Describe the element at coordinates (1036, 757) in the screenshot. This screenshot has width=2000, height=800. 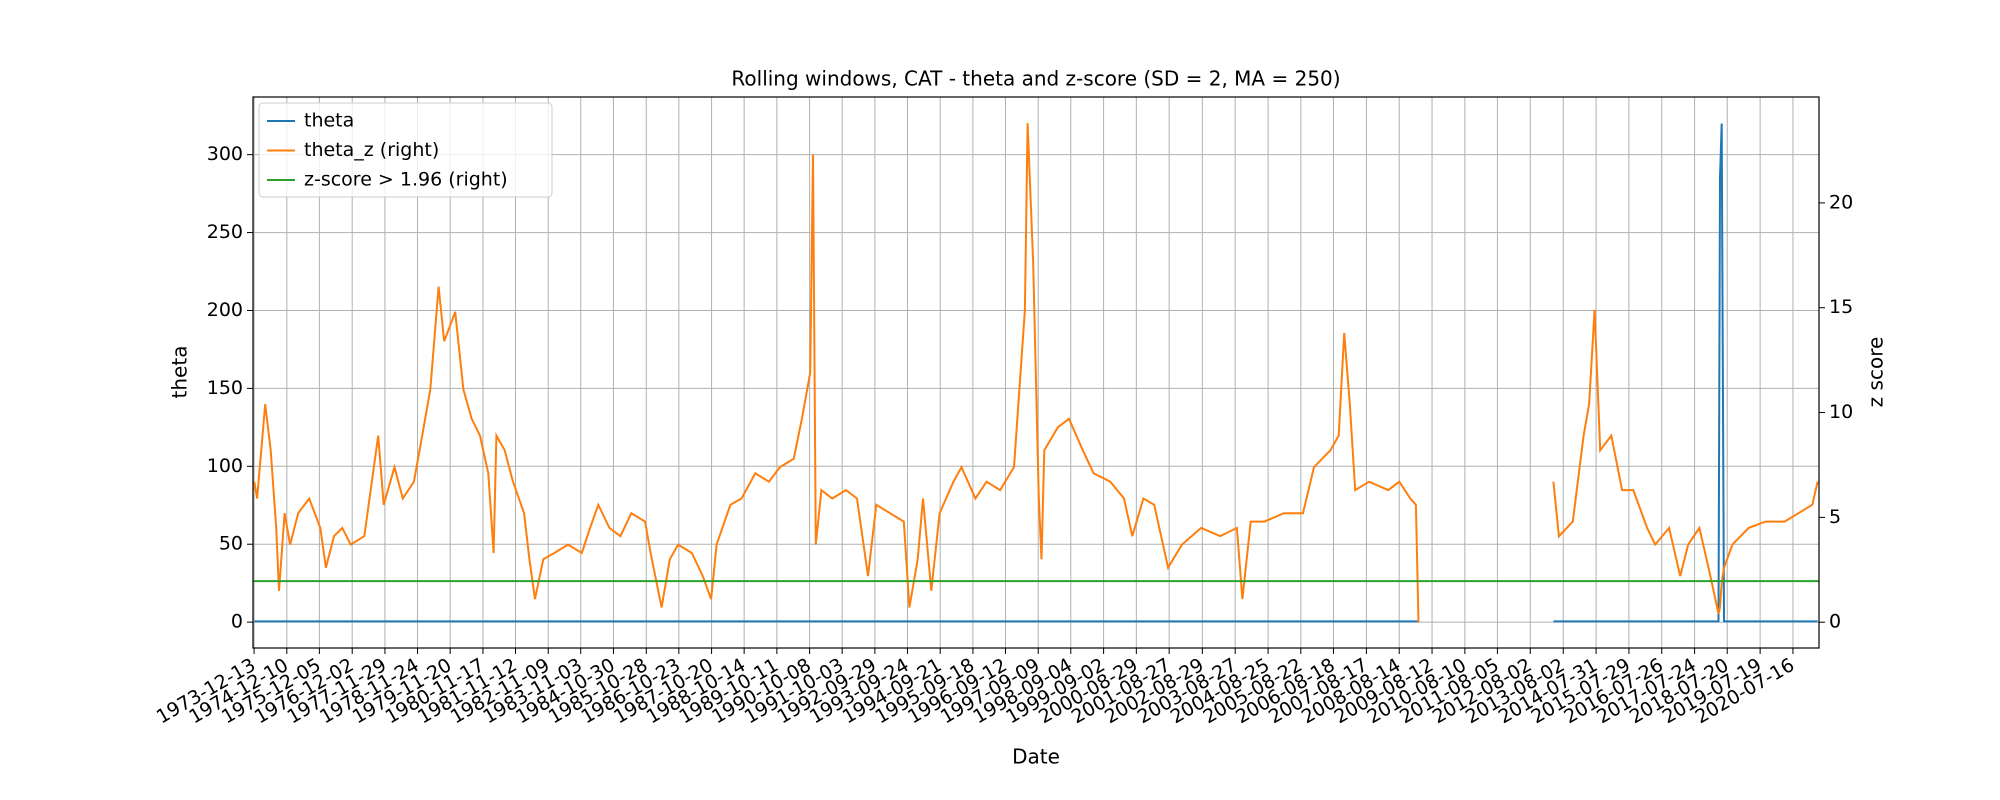
I see `x-axis-label: Date` at that location.